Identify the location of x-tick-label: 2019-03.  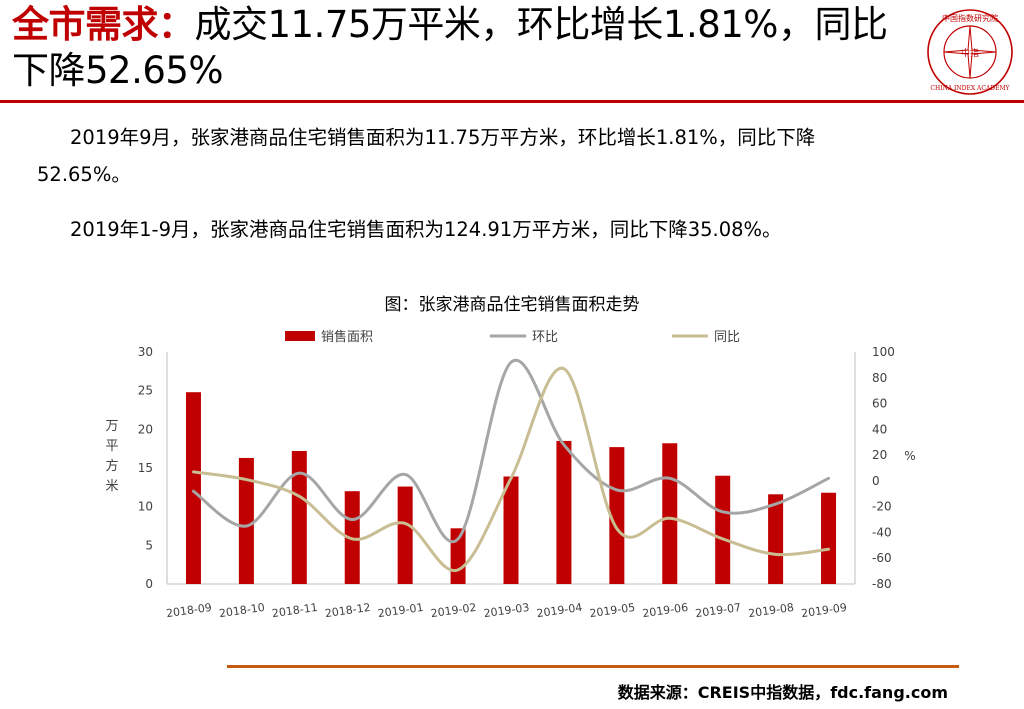
(506, 610).